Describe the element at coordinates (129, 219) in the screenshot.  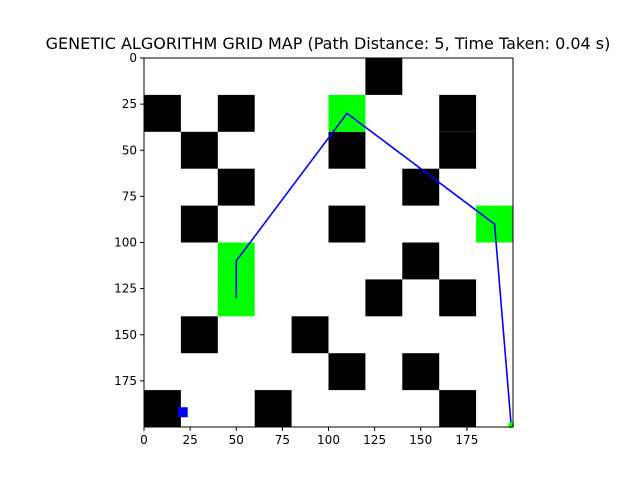
I see `y-axis: 0 25 50 75 100 125 150 175` at that location.